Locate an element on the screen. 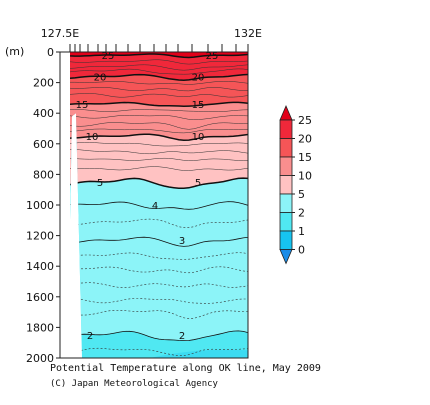 The image size is (430, 405). x-tick-label-west: 127.5E is located at coordinates (60, 33).